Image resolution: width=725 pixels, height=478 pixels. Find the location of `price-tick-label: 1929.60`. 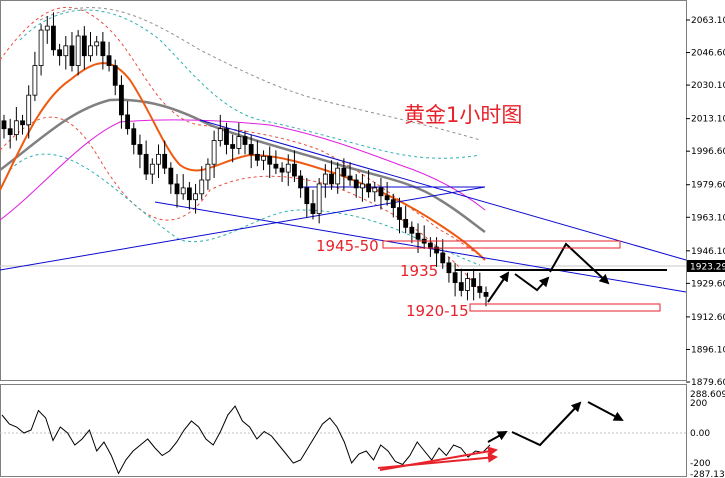

price-tick-label: 1929.60 is located at coordinates (708, 284).